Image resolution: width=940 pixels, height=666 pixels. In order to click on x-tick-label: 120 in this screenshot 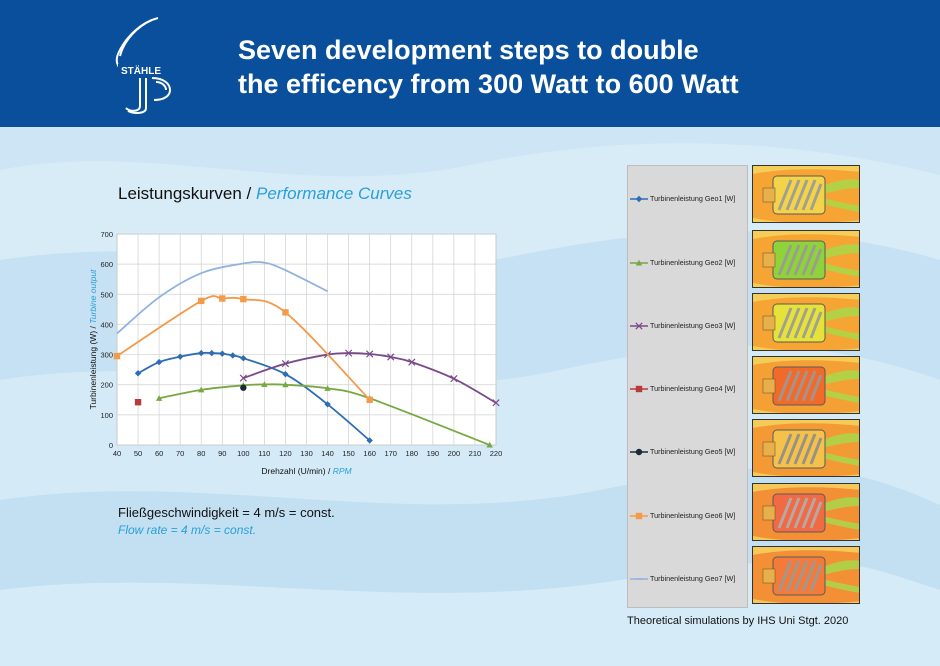, I will do `click(285, 453)`.